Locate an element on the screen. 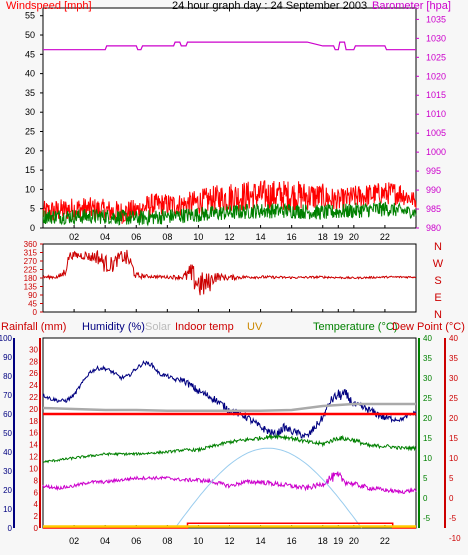 This screenshot has height=555, width=468. wind-axis-title: Windspeed [mph] is located at coordinates (49, 6).